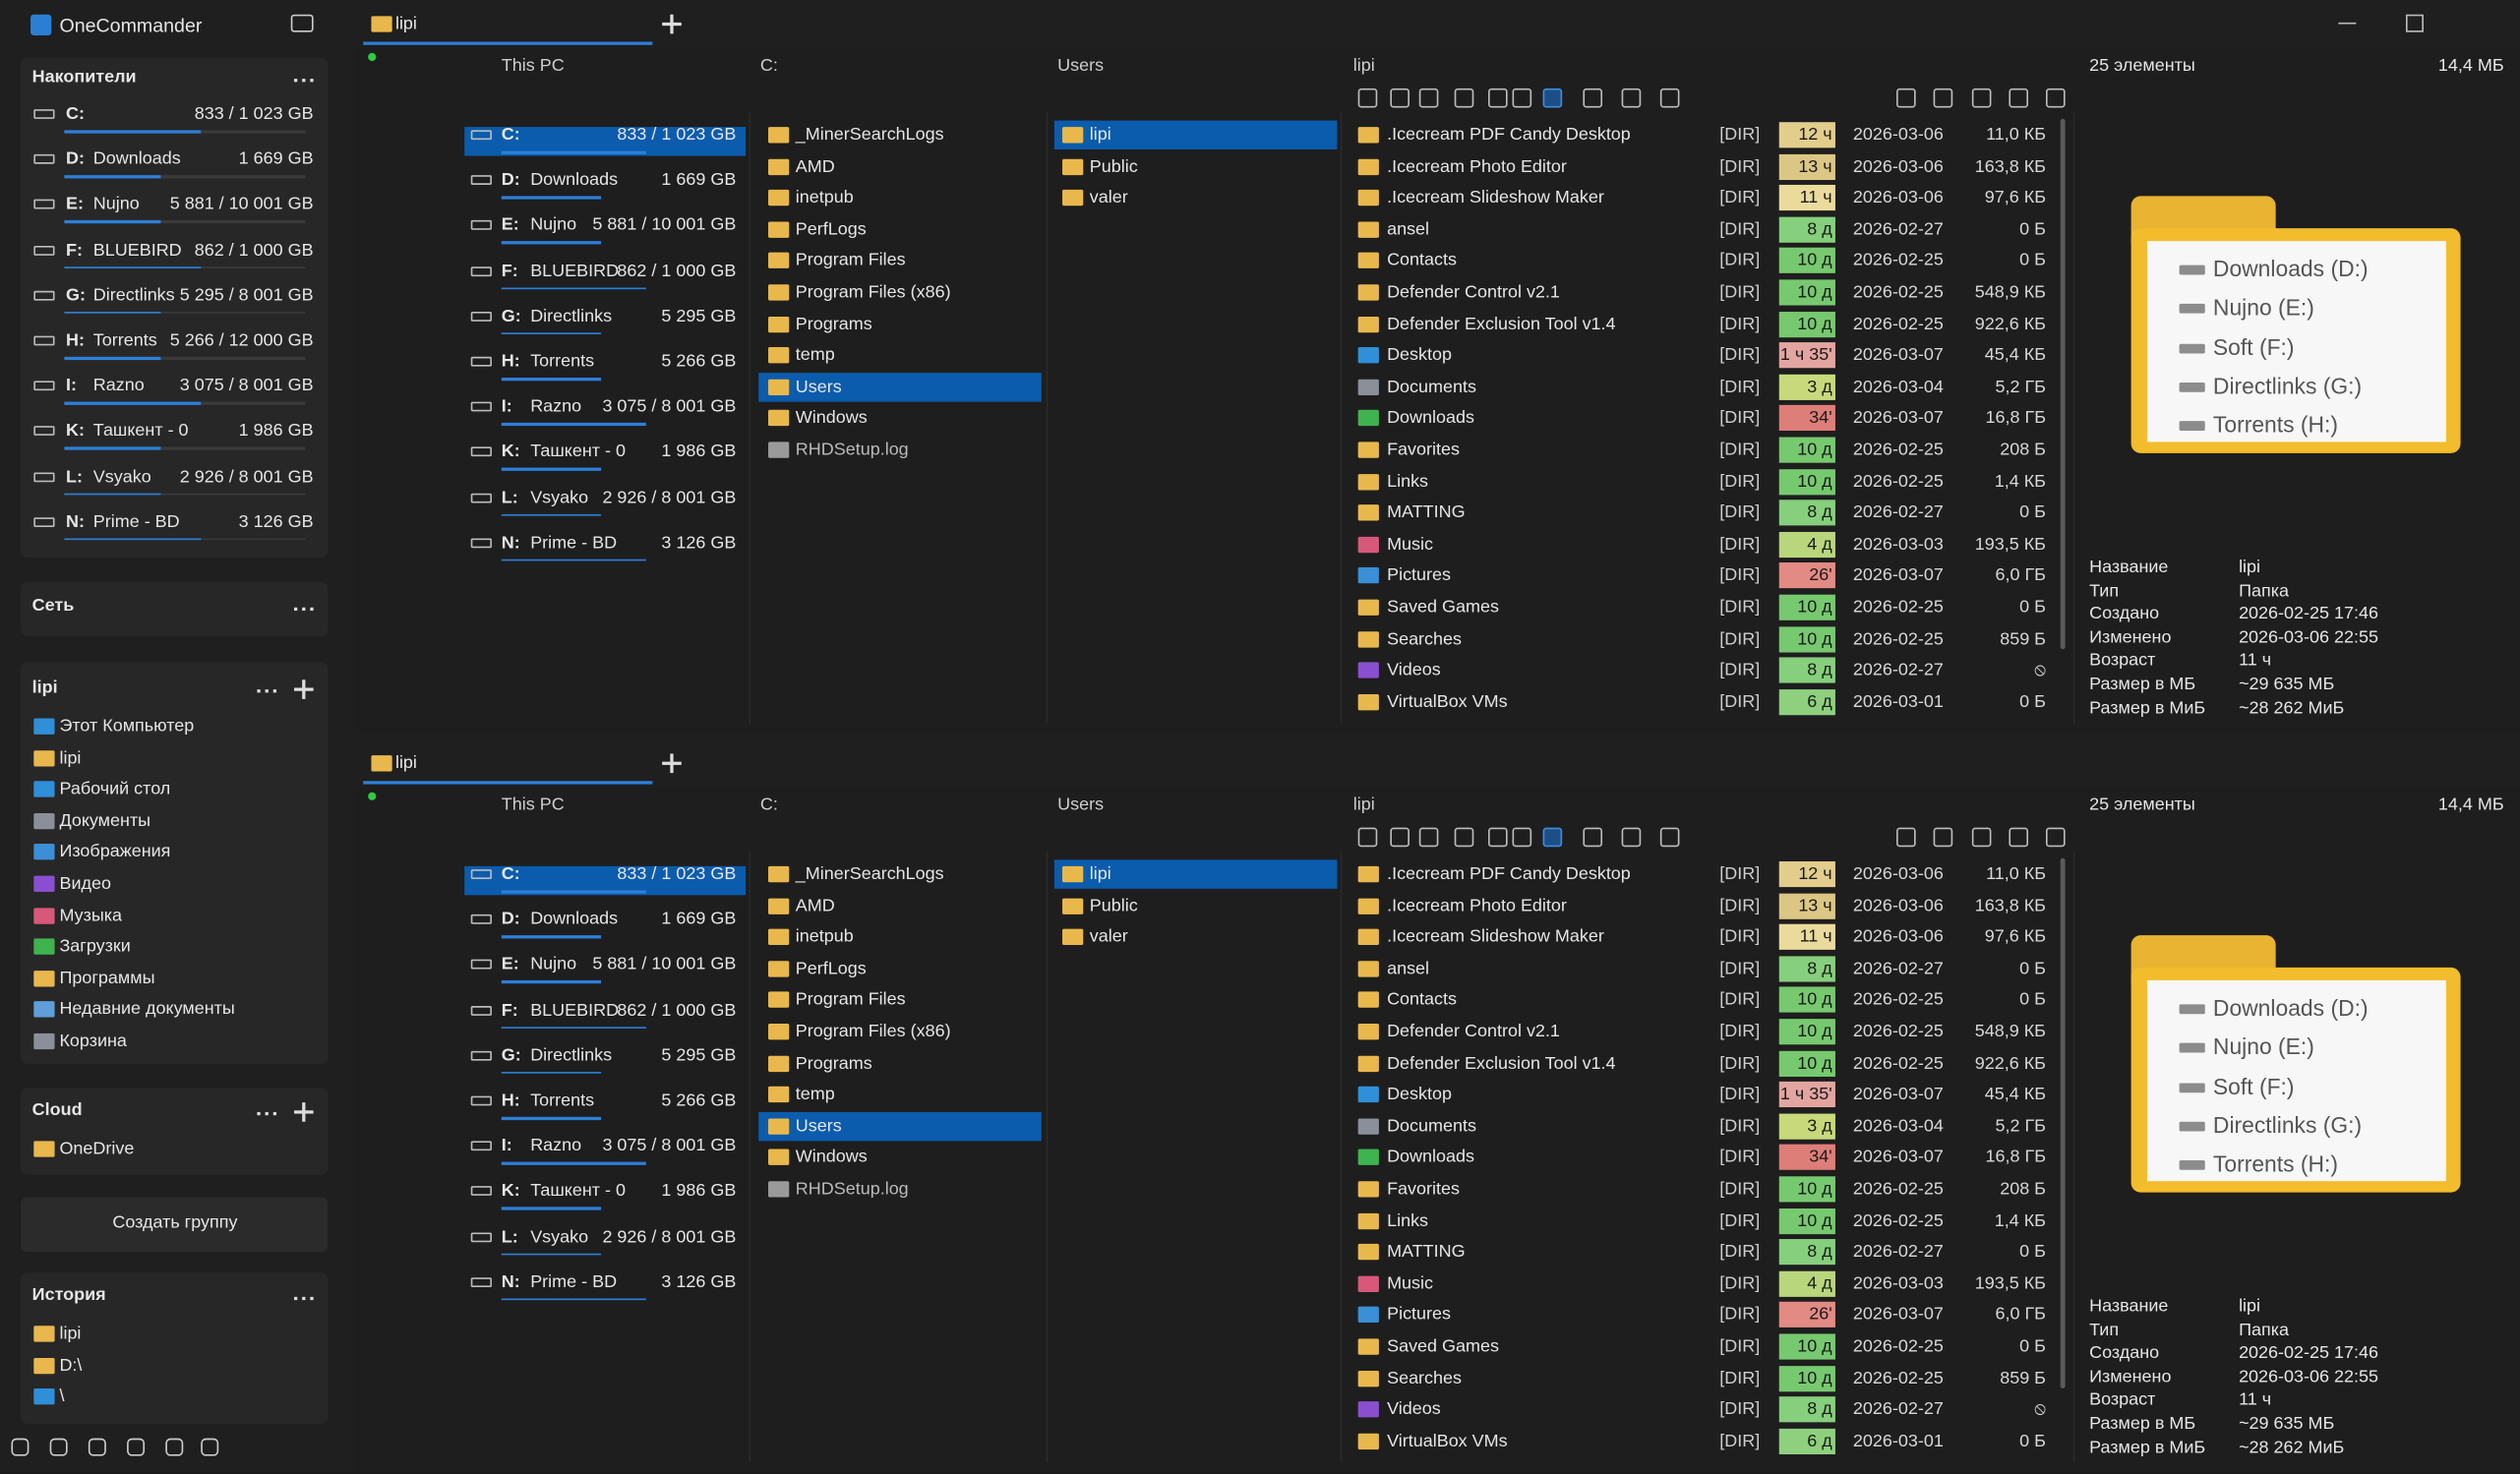 Image resolution: width=2520 pixels, height=1474 pixels. I want to click on file-name: .Icecream PDF Candy Desktop, so click(1509, 874).